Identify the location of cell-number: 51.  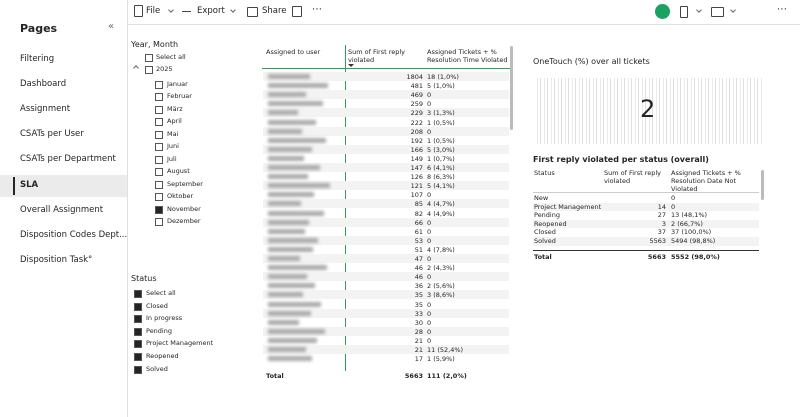
(418, 249).